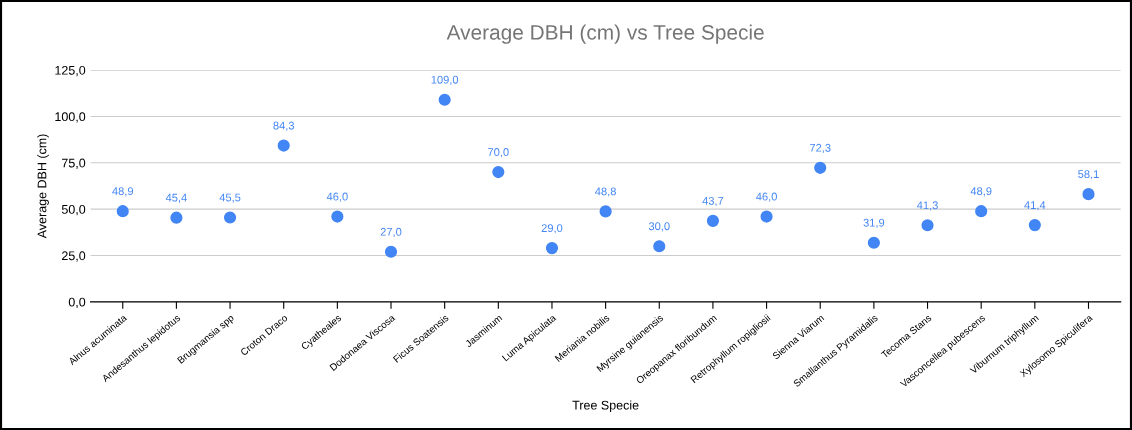 This screenshot has width=1132, height=430. What do you see at coordinates (391, 232) in the screenshot?
I see `data-label: 27,0` at bounding box center [391, 232].